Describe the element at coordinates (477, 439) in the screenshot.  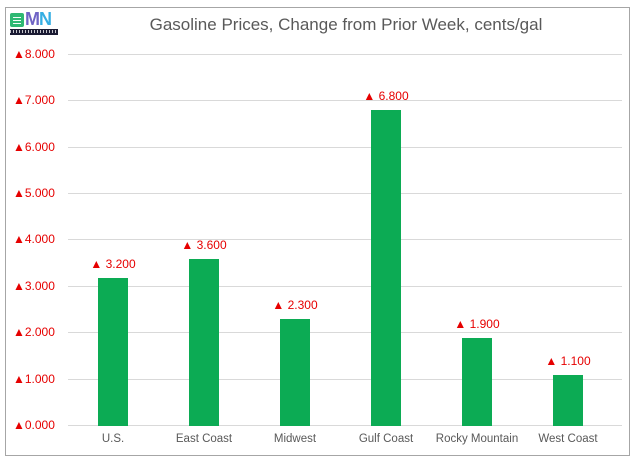
I see `x-category-label: Rocky Mountain` at that location.